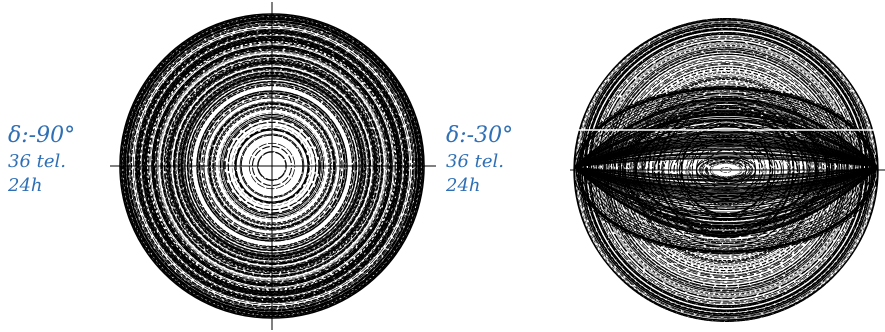 This screenshot has width=885, height=332. Describe the element at coordinates (480, 135) in the screenshot. I see `declination-label: δ:-30°` at that location.